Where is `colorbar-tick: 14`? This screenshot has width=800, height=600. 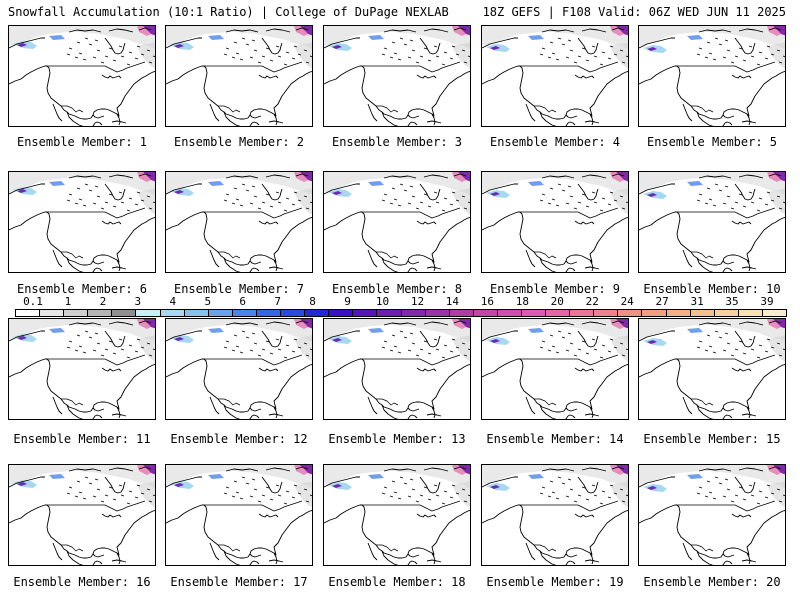 colorbar-tick: 14 is located at coordinates (452, 301).